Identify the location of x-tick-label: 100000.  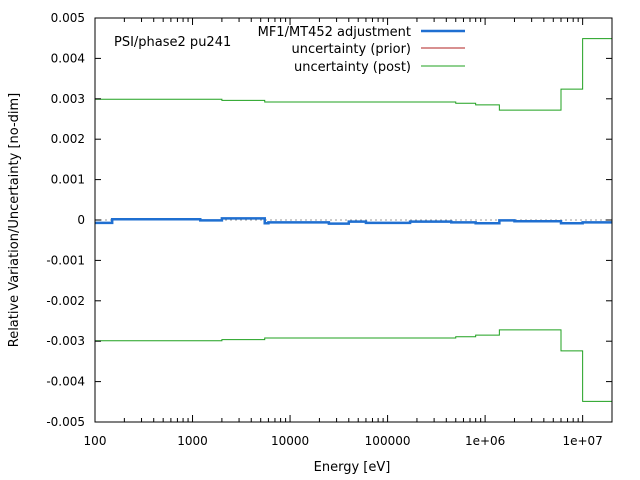
(388, 441).